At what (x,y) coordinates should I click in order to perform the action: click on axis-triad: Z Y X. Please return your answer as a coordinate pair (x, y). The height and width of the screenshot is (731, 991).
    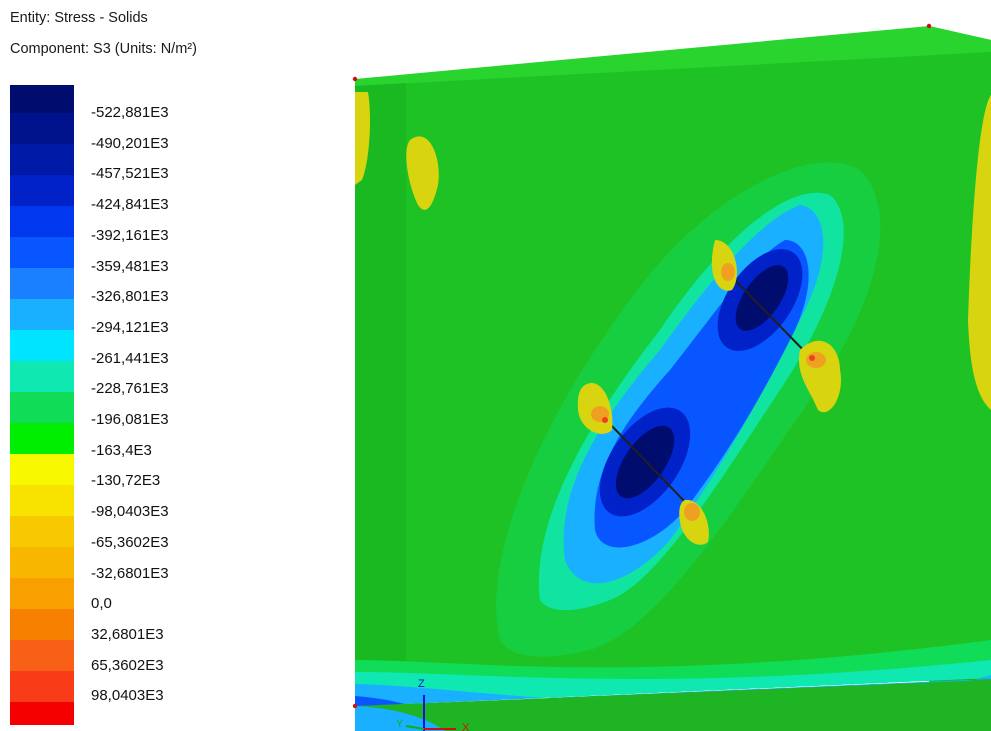
    Looking at the image, I should click on (433, 704).